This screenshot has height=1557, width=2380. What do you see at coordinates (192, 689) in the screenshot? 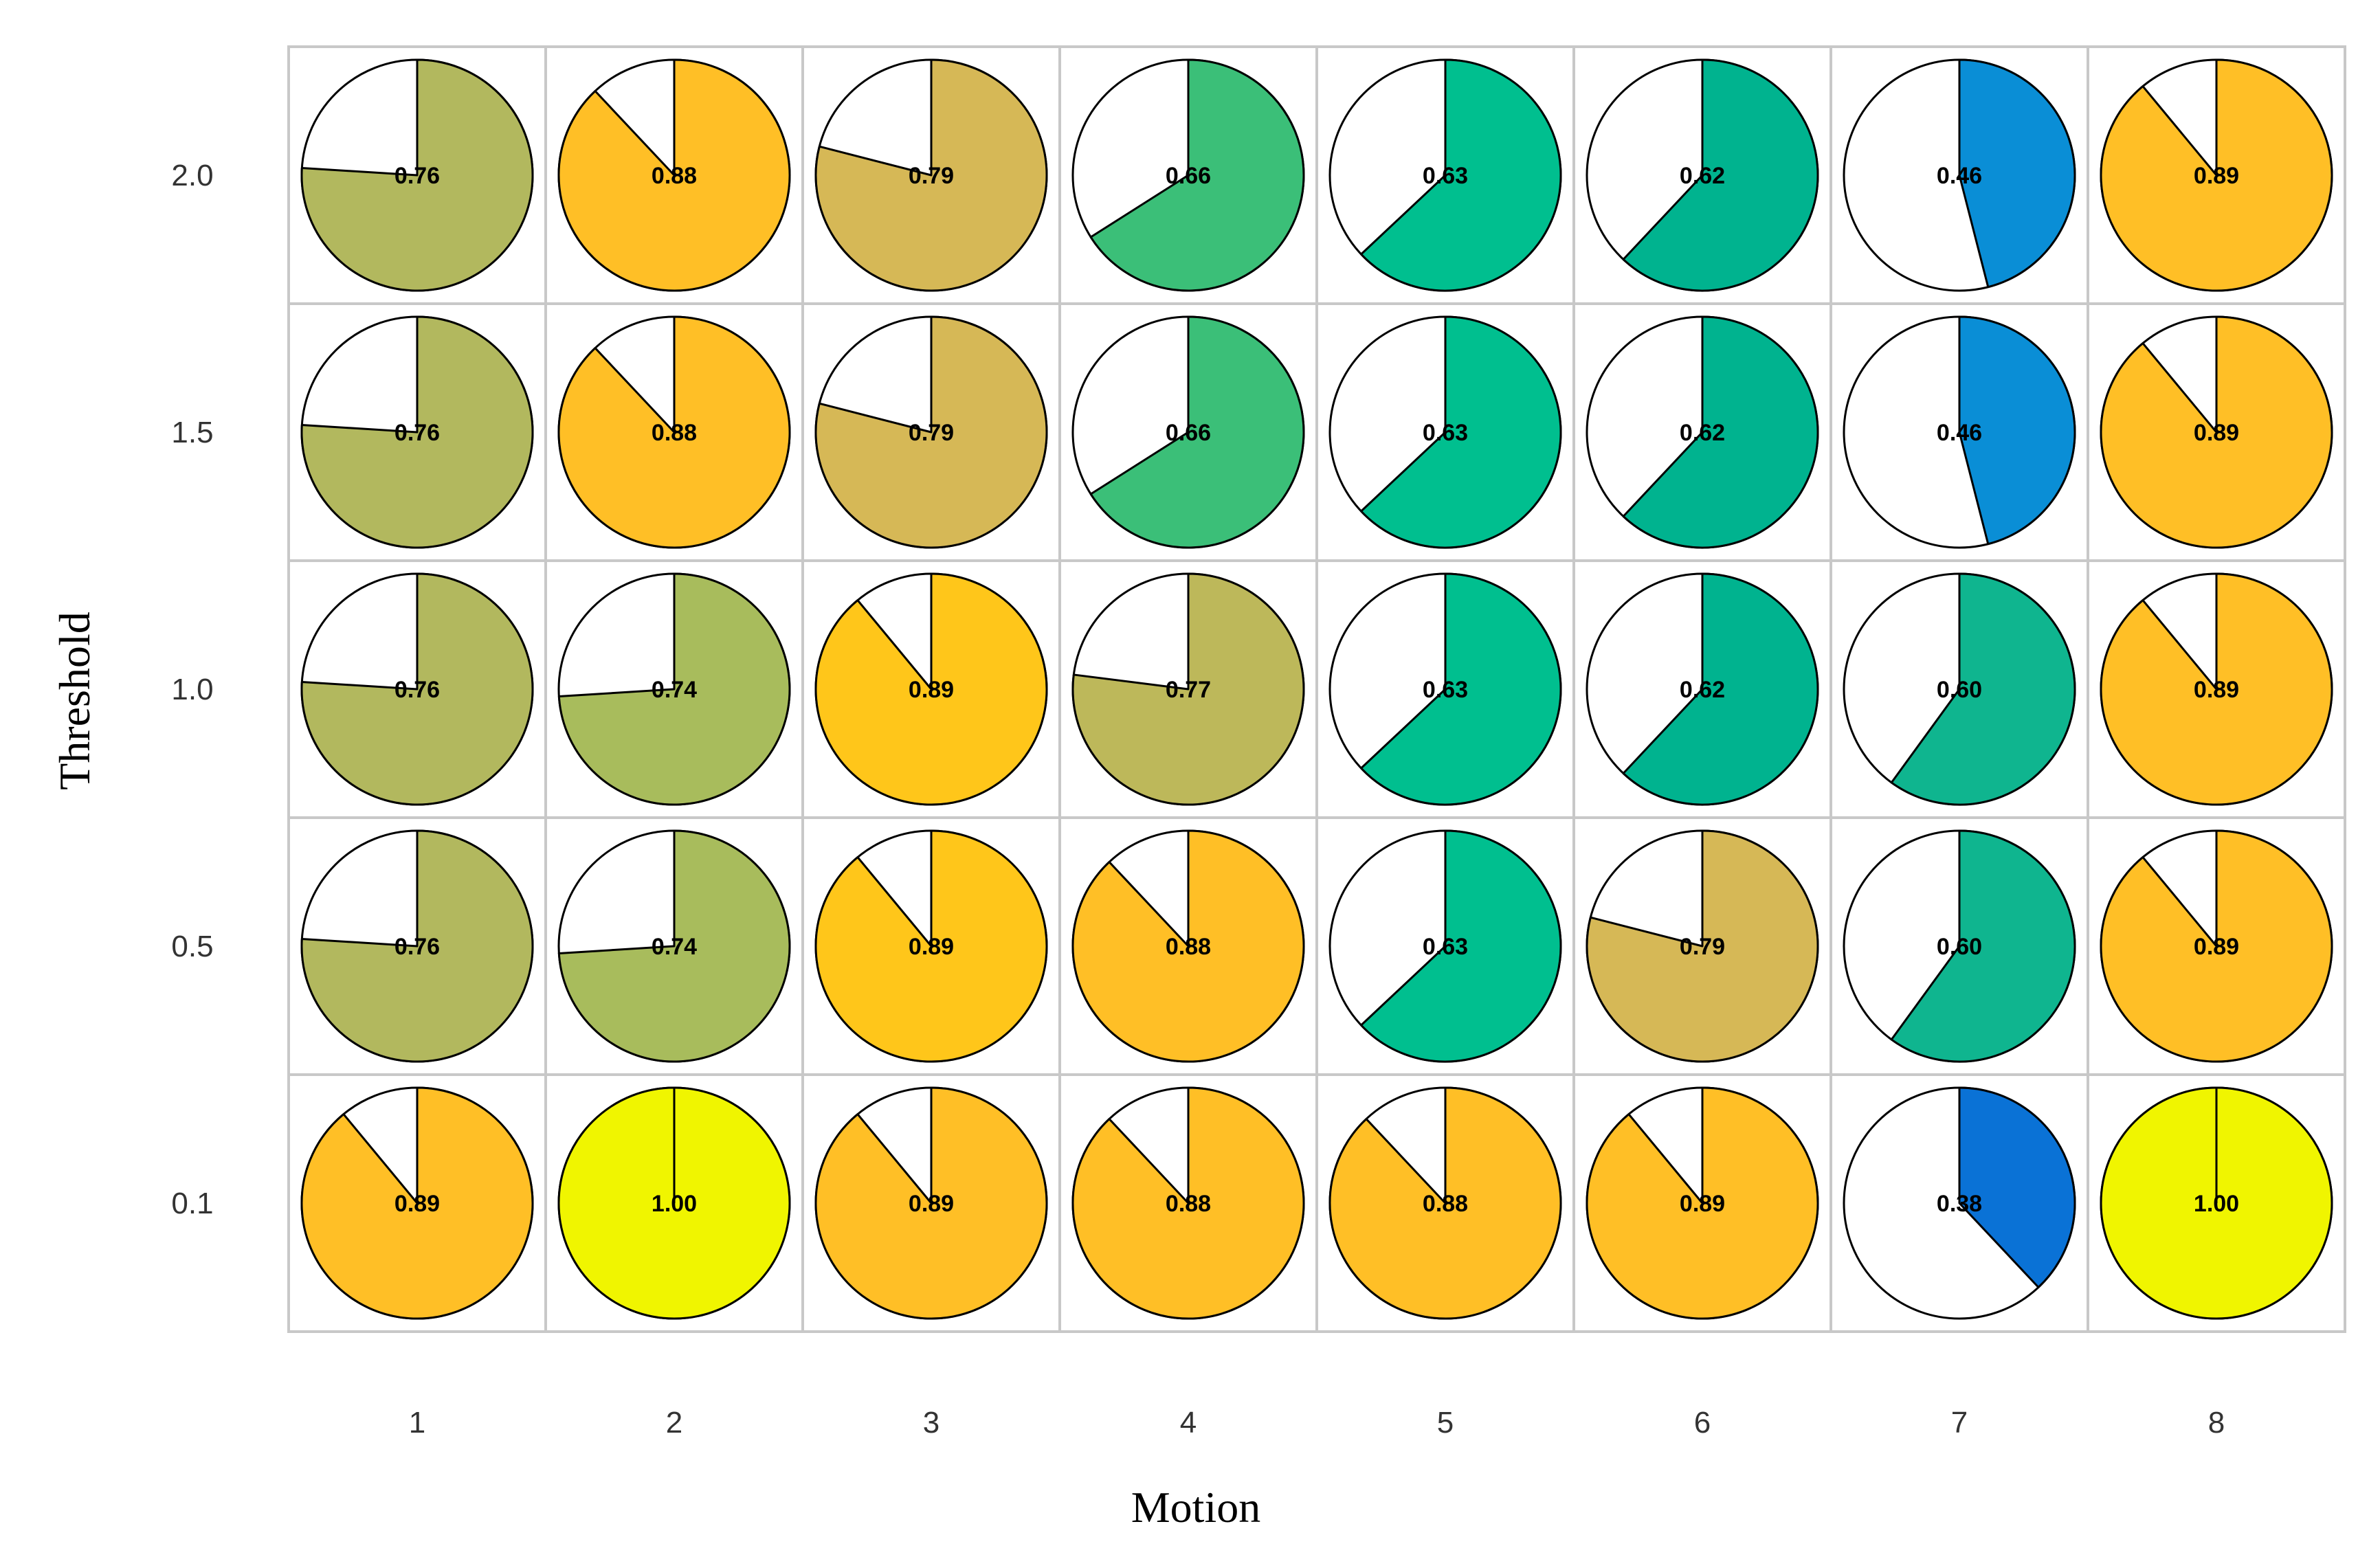
I see `y-tick-label: 1.0` at bounding box center [192, 689].